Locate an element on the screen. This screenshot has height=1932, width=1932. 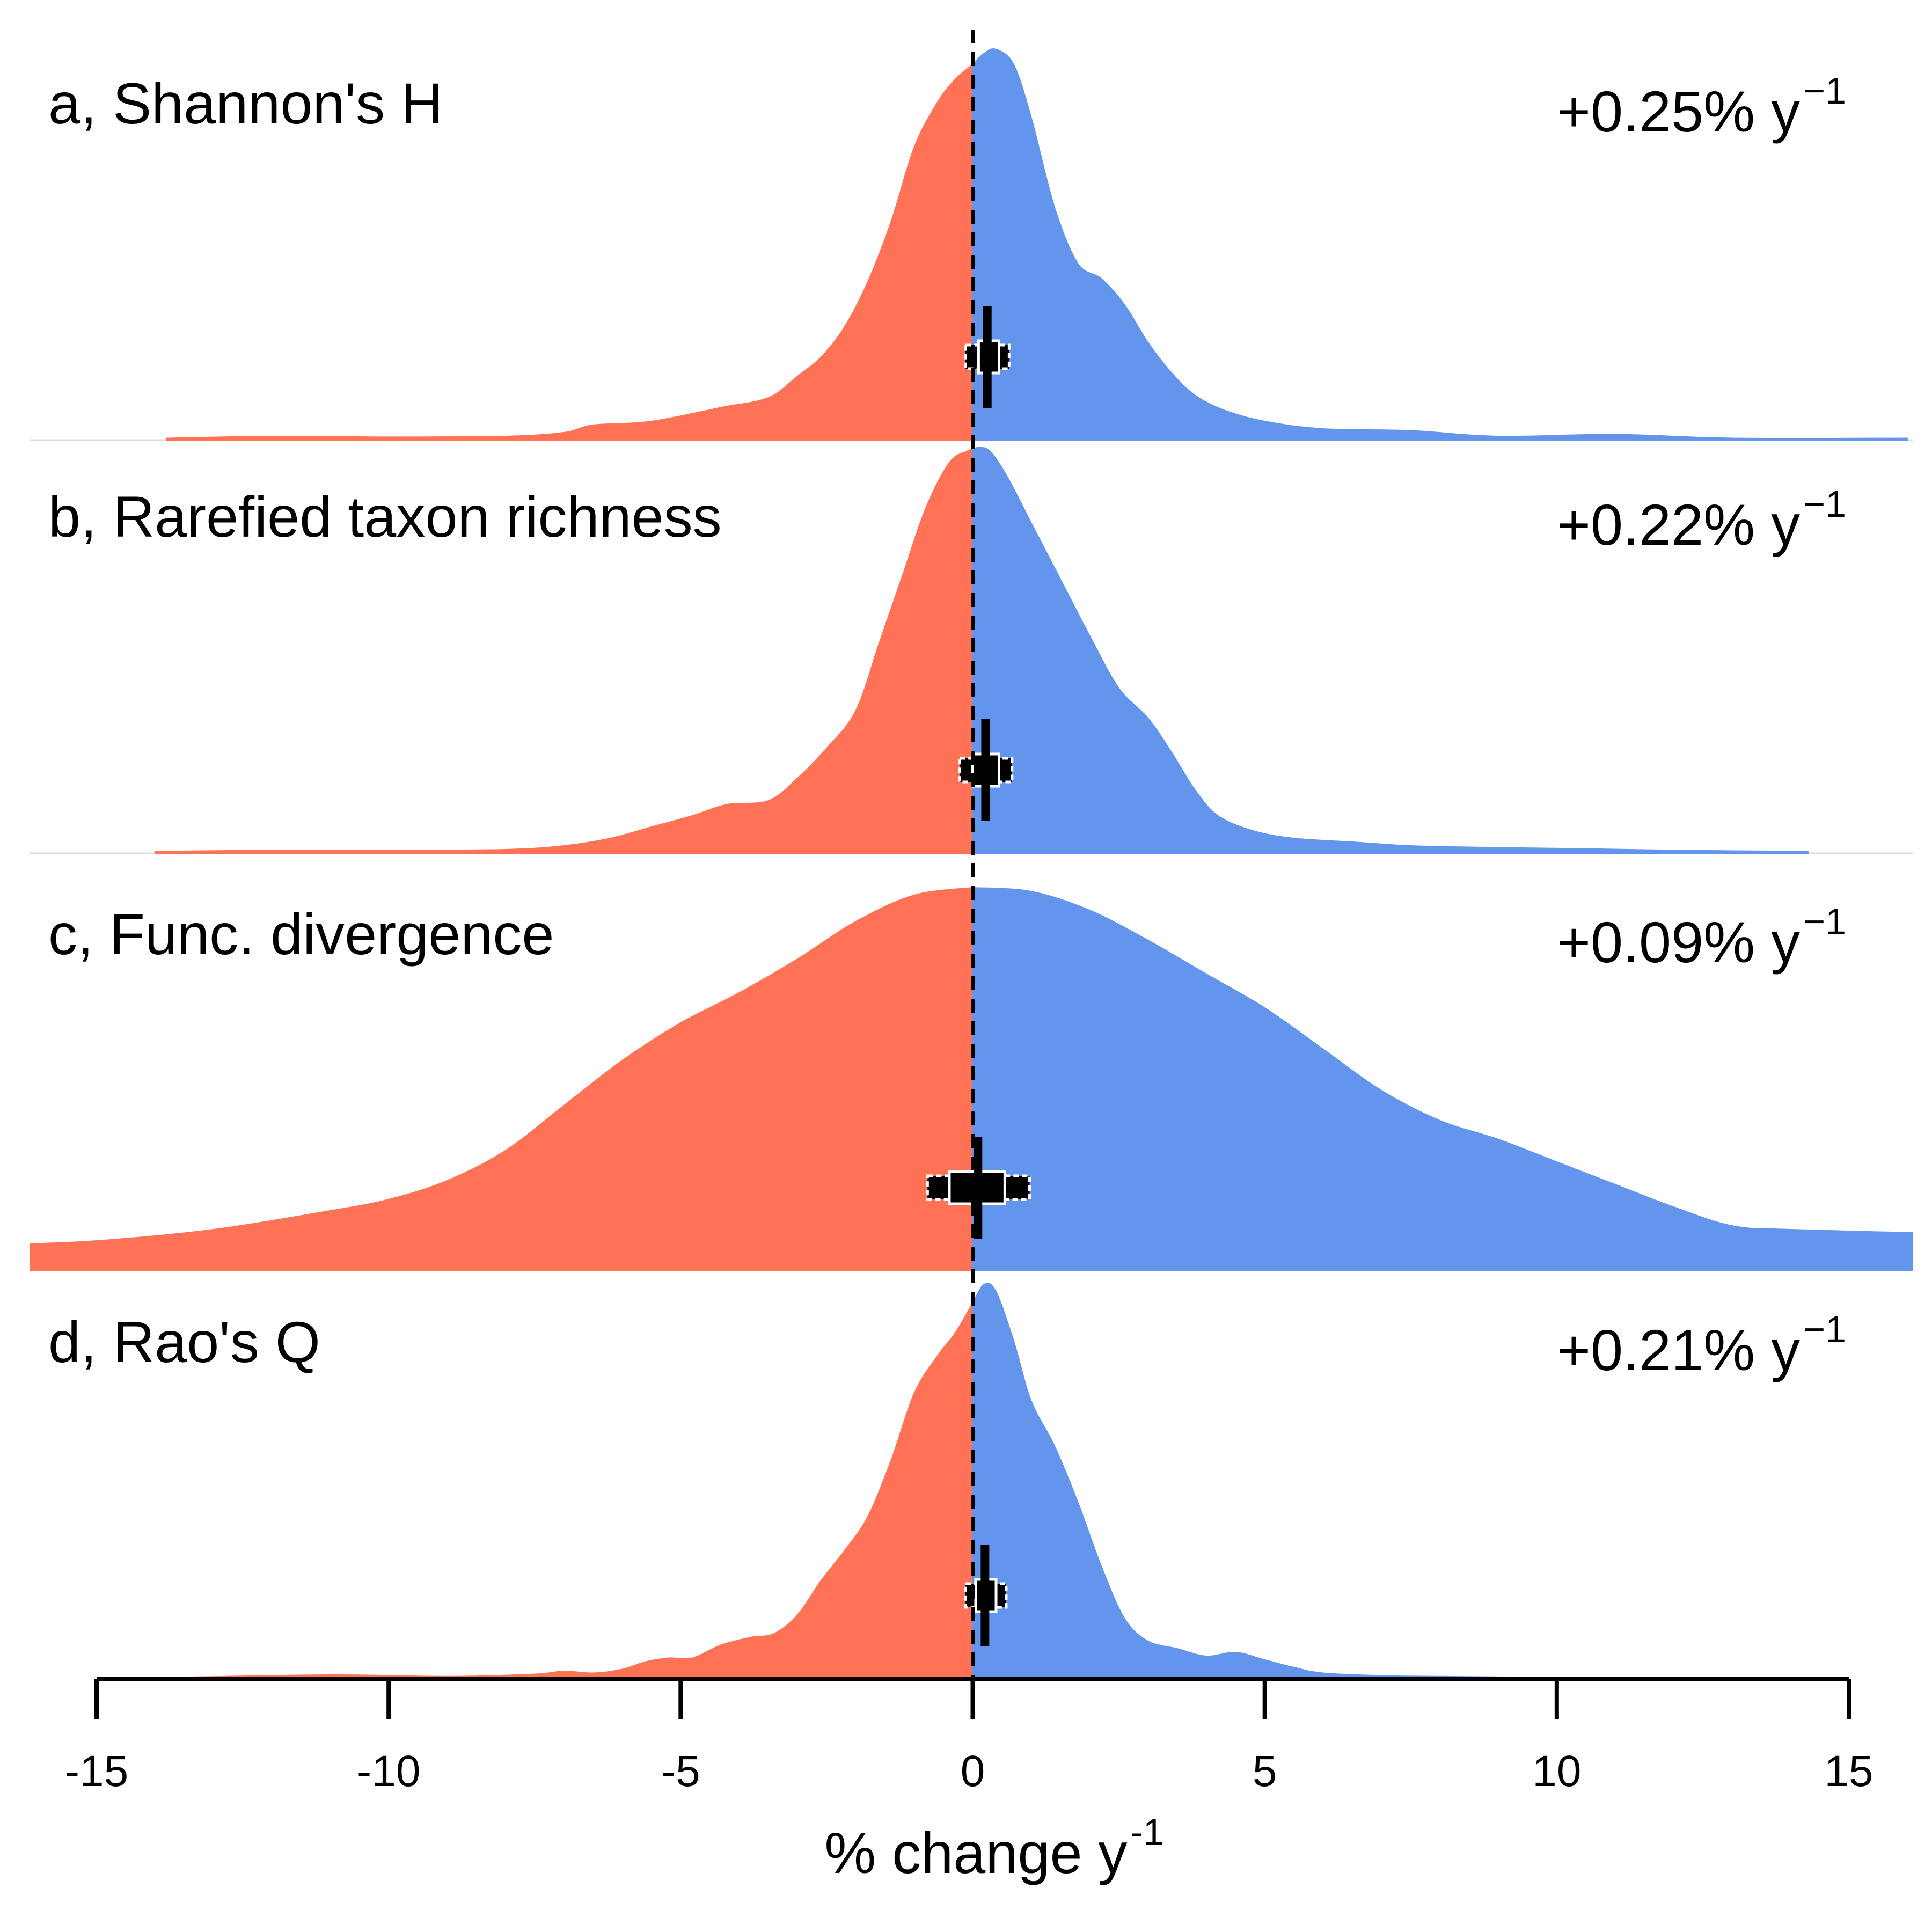
panel-label: c, Func. divergence is located at coordinates (301, 934).